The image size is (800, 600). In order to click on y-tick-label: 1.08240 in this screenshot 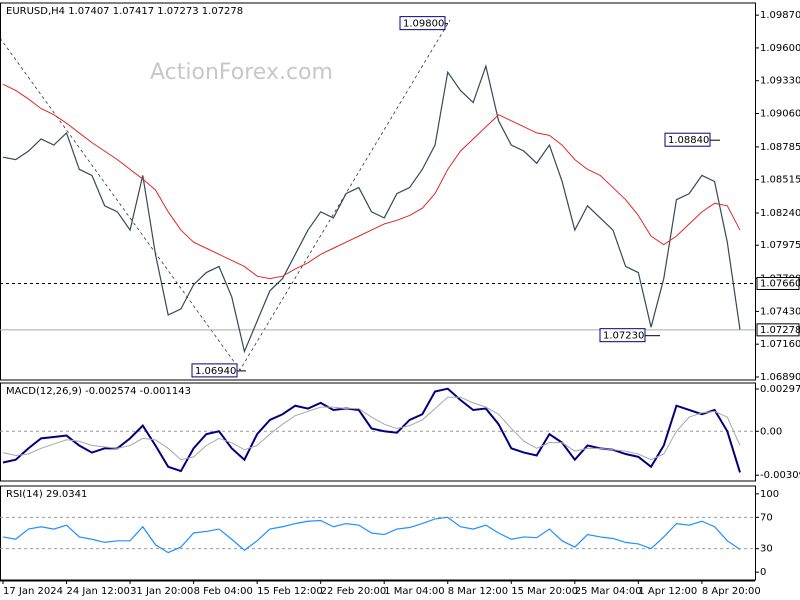, I will do `click(780, 213)`.